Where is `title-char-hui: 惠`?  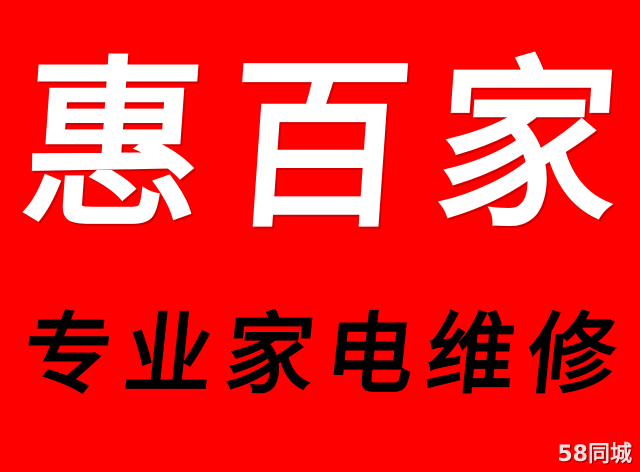
title-char-hui: 惠 is located at coordinates (113, 145).